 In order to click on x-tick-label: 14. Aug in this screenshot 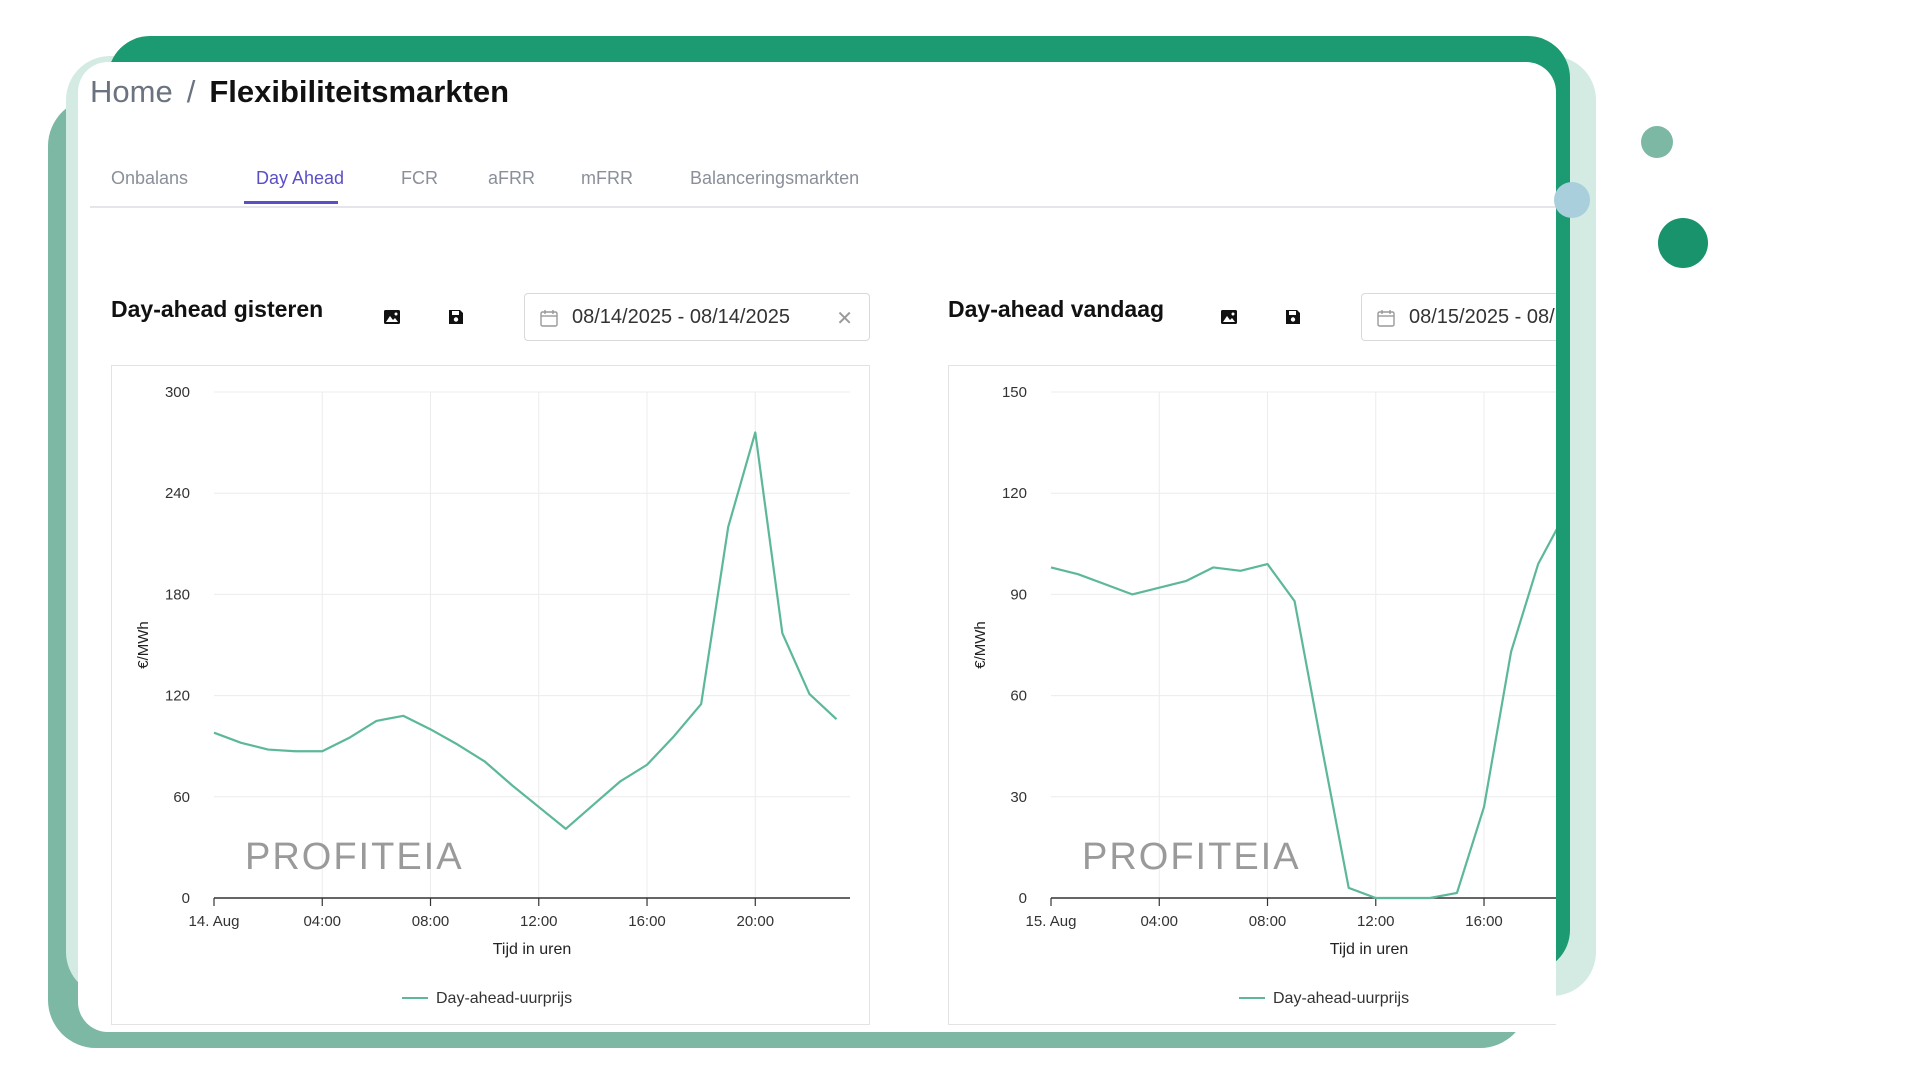, I will do `click(214, 921)`.